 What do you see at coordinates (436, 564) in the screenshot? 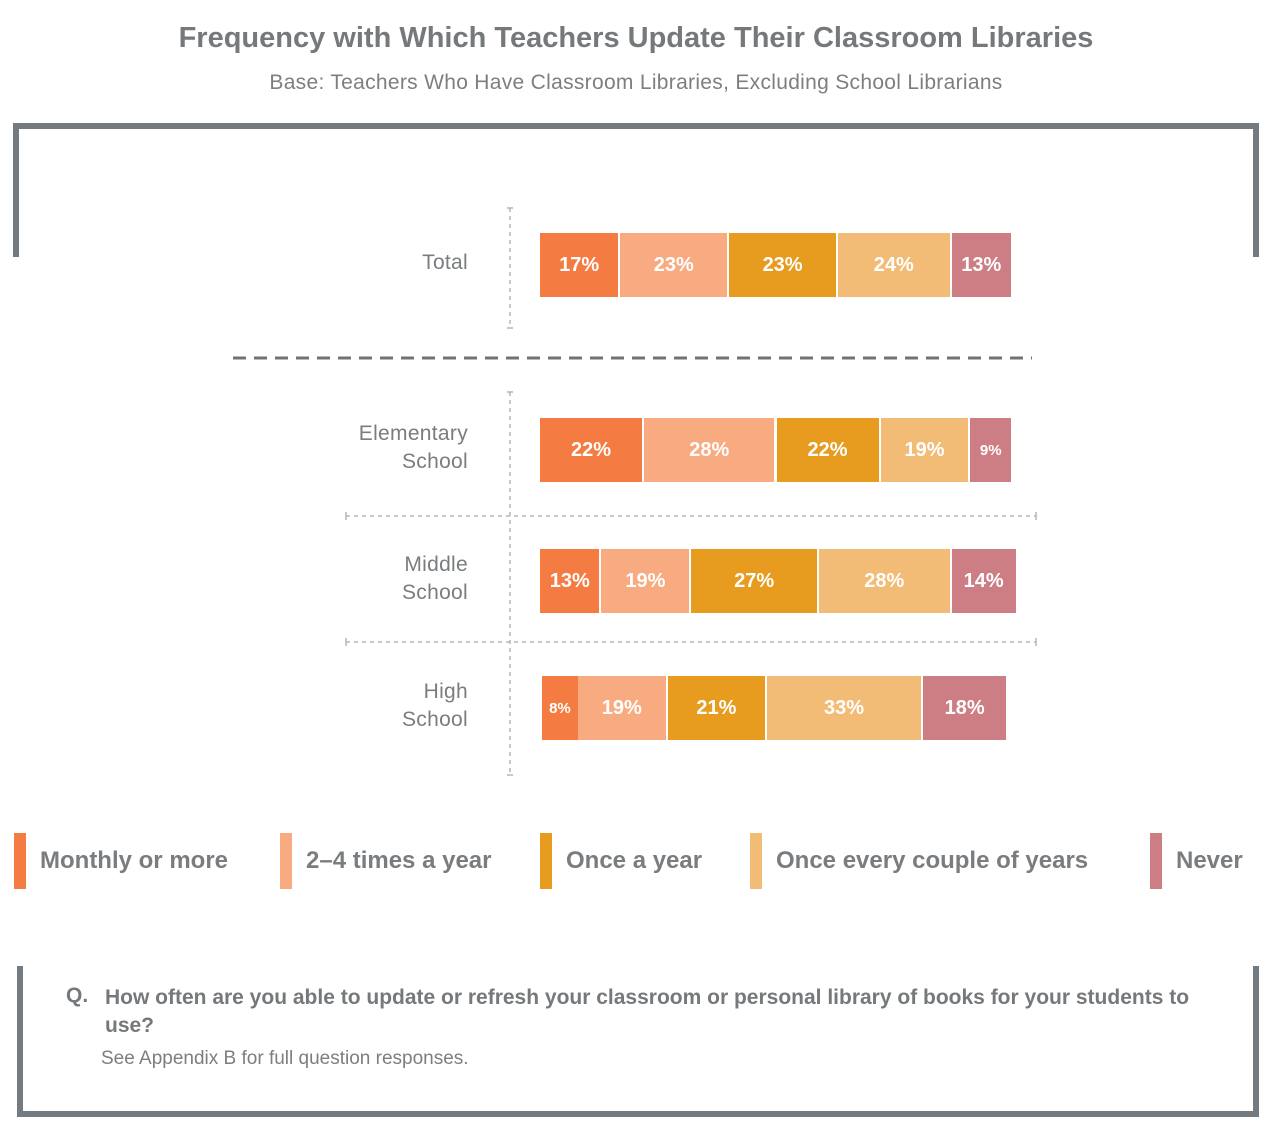
I see `category-label-line: Middle` at bounding box center [436, 564].